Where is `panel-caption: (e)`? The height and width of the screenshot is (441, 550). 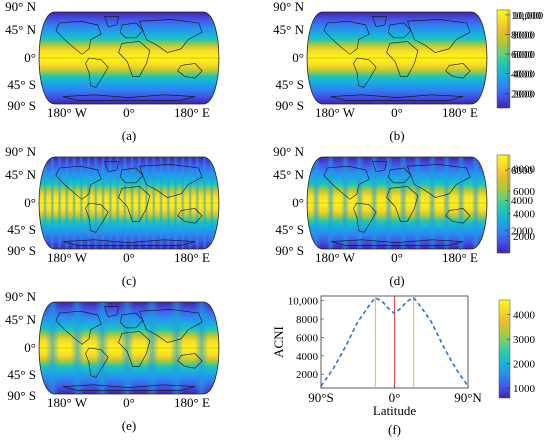
panel-caption: (e) is located at coordinates (129, 425).